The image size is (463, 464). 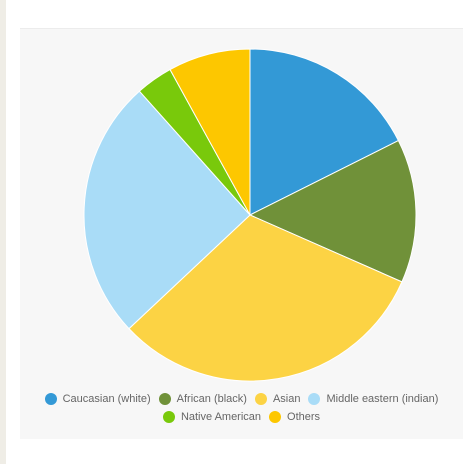 I want to click on legend-label: Native American, so click(x=221, y=417).